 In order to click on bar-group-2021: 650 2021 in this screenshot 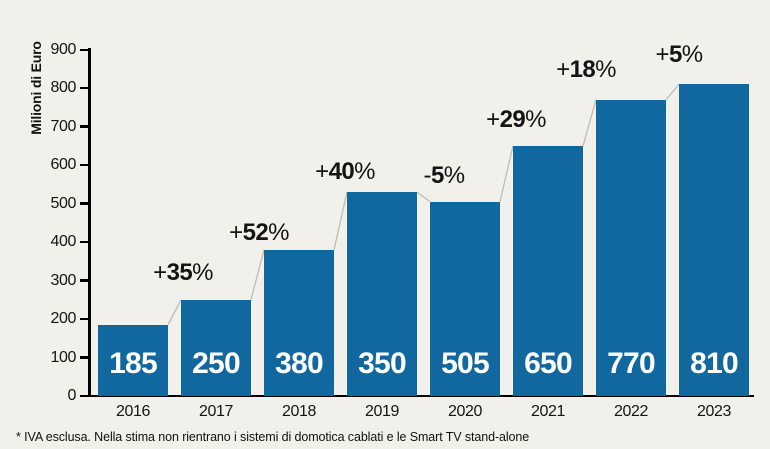, I will do `click(548, 224)`.